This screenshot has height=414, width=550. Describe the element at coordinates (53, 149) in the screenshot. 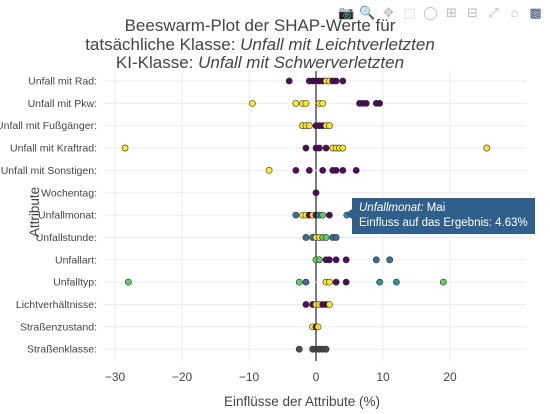

I see `y-tick-label: Unfall mit Kraftrad:` at that location.